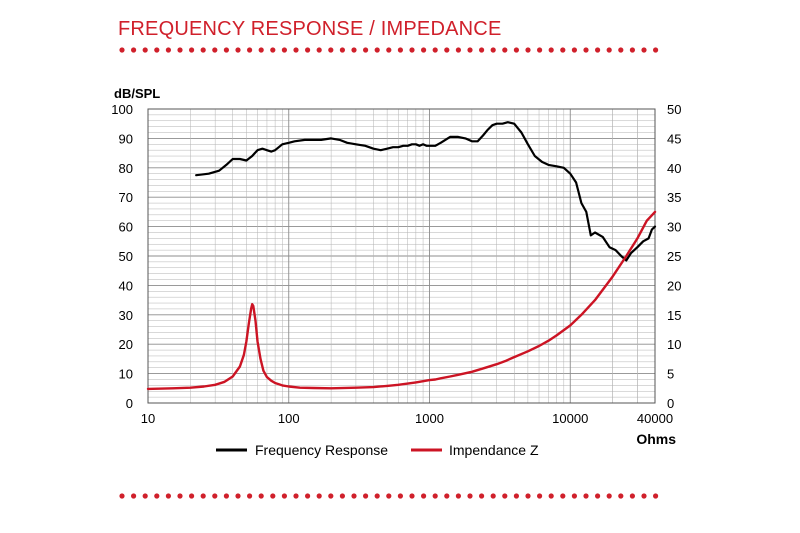 The height and width of the screenshot is (533, 800). What do you see at coordinates (670, 374) in the screenshot?
I see `y2-tick-label: 5` at bounding box center [670, 374].